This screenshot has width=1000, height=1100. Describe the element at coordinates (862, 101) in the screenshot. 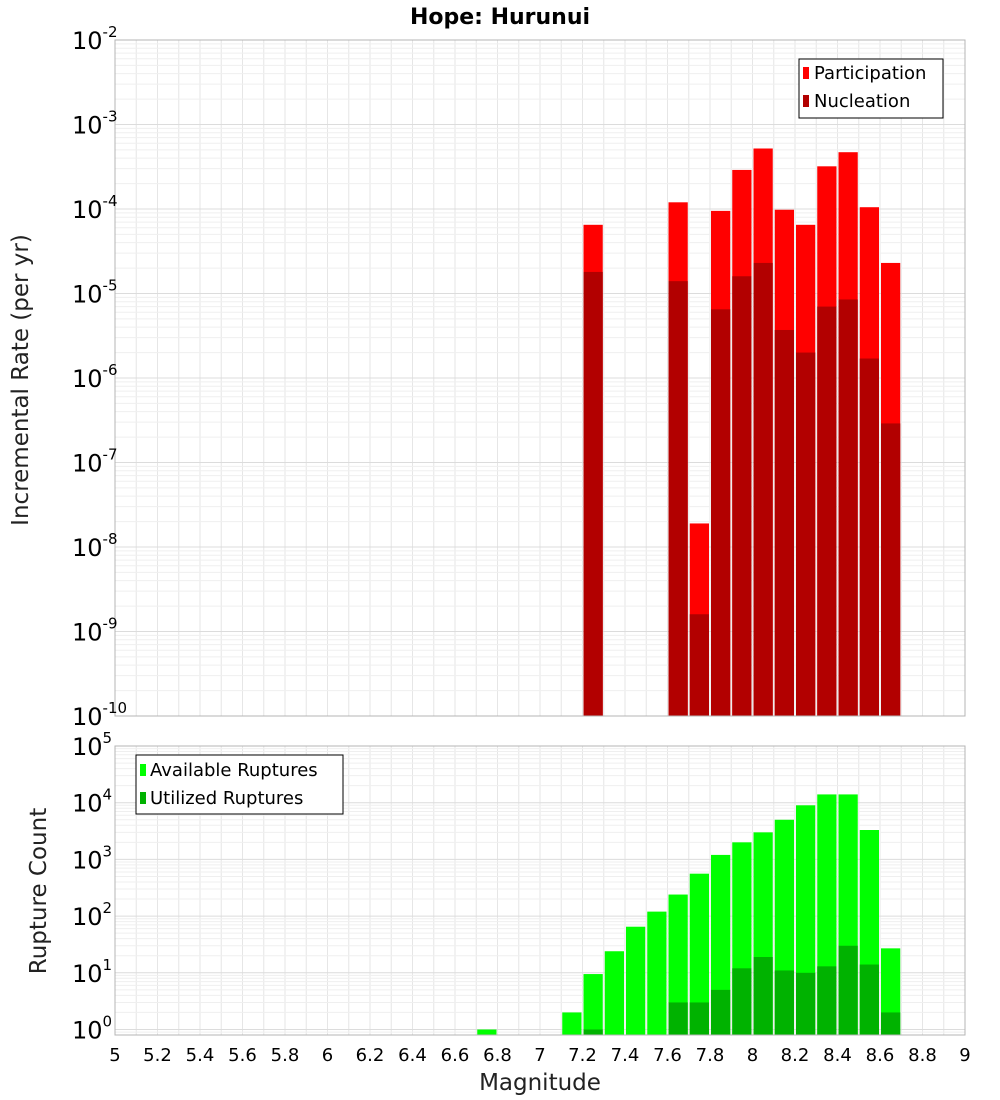

I see `legend-nucleation: Nucleation` at that location.